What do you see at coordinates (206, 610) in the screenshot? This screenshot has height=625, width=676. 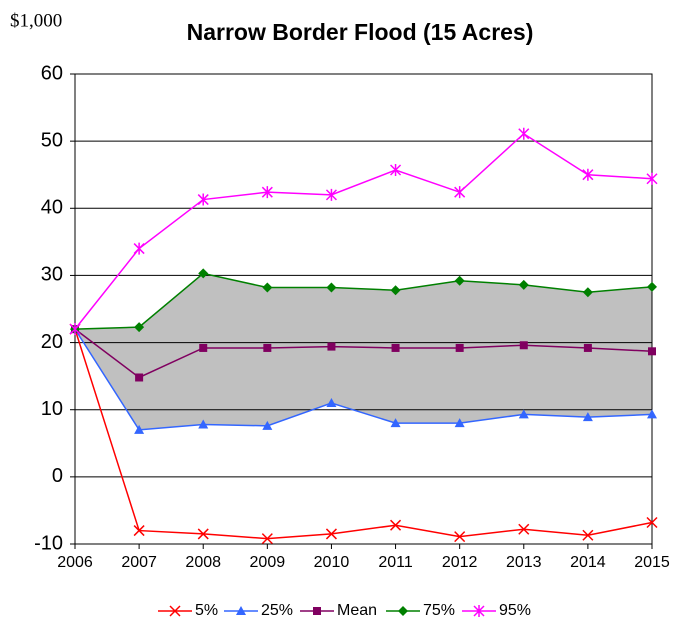 I see `legend-label: 5%` at bounding box center [206, 610].